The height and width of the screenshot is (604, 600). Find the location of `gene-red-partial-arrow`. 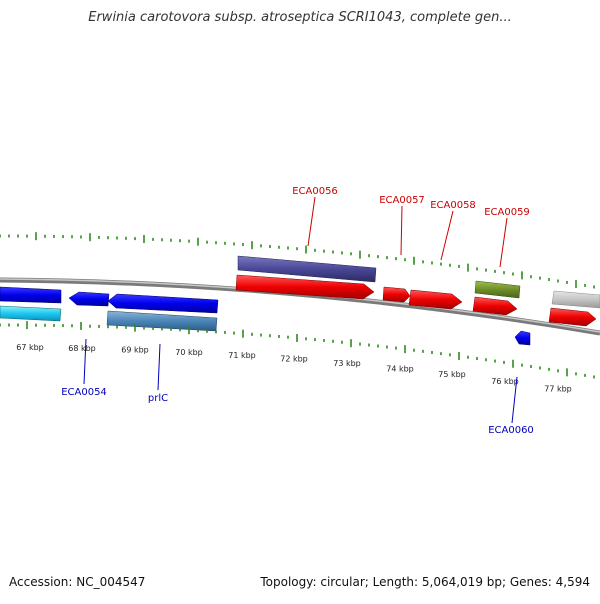

gene-red-partial-arrow is located at coordinates (572, 317).